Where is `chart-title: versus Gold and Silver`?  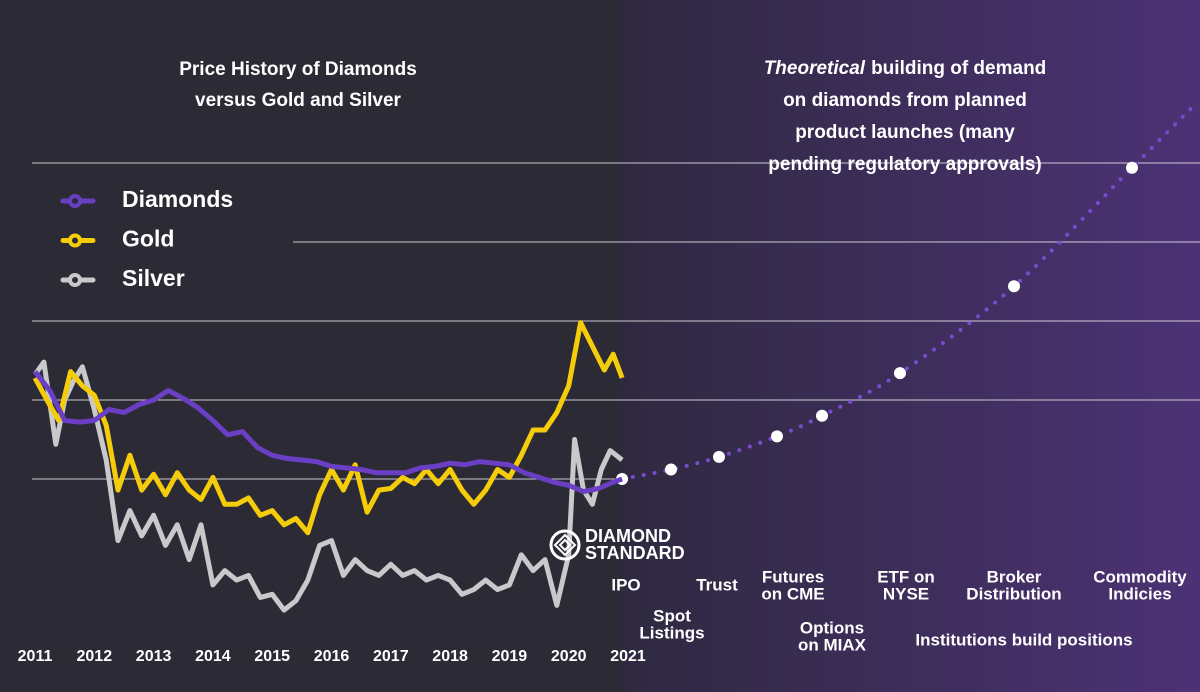 chart-title: versus Gold and Silver is located at coordinates (298, 100).